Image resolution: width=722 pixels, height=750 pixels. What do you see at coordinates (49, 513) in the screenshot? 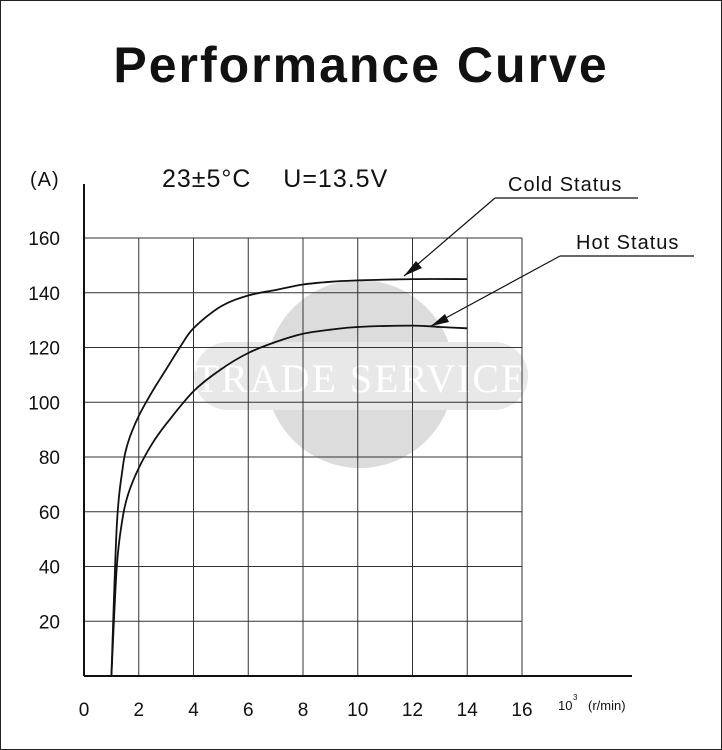
I see `y-tick-label-60: 60` at bounding box center [49, 513].